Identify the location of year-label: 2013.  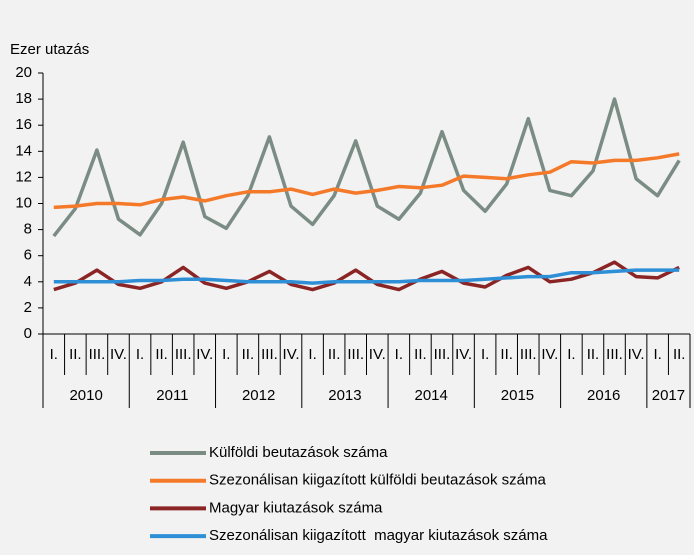
(344, 395).